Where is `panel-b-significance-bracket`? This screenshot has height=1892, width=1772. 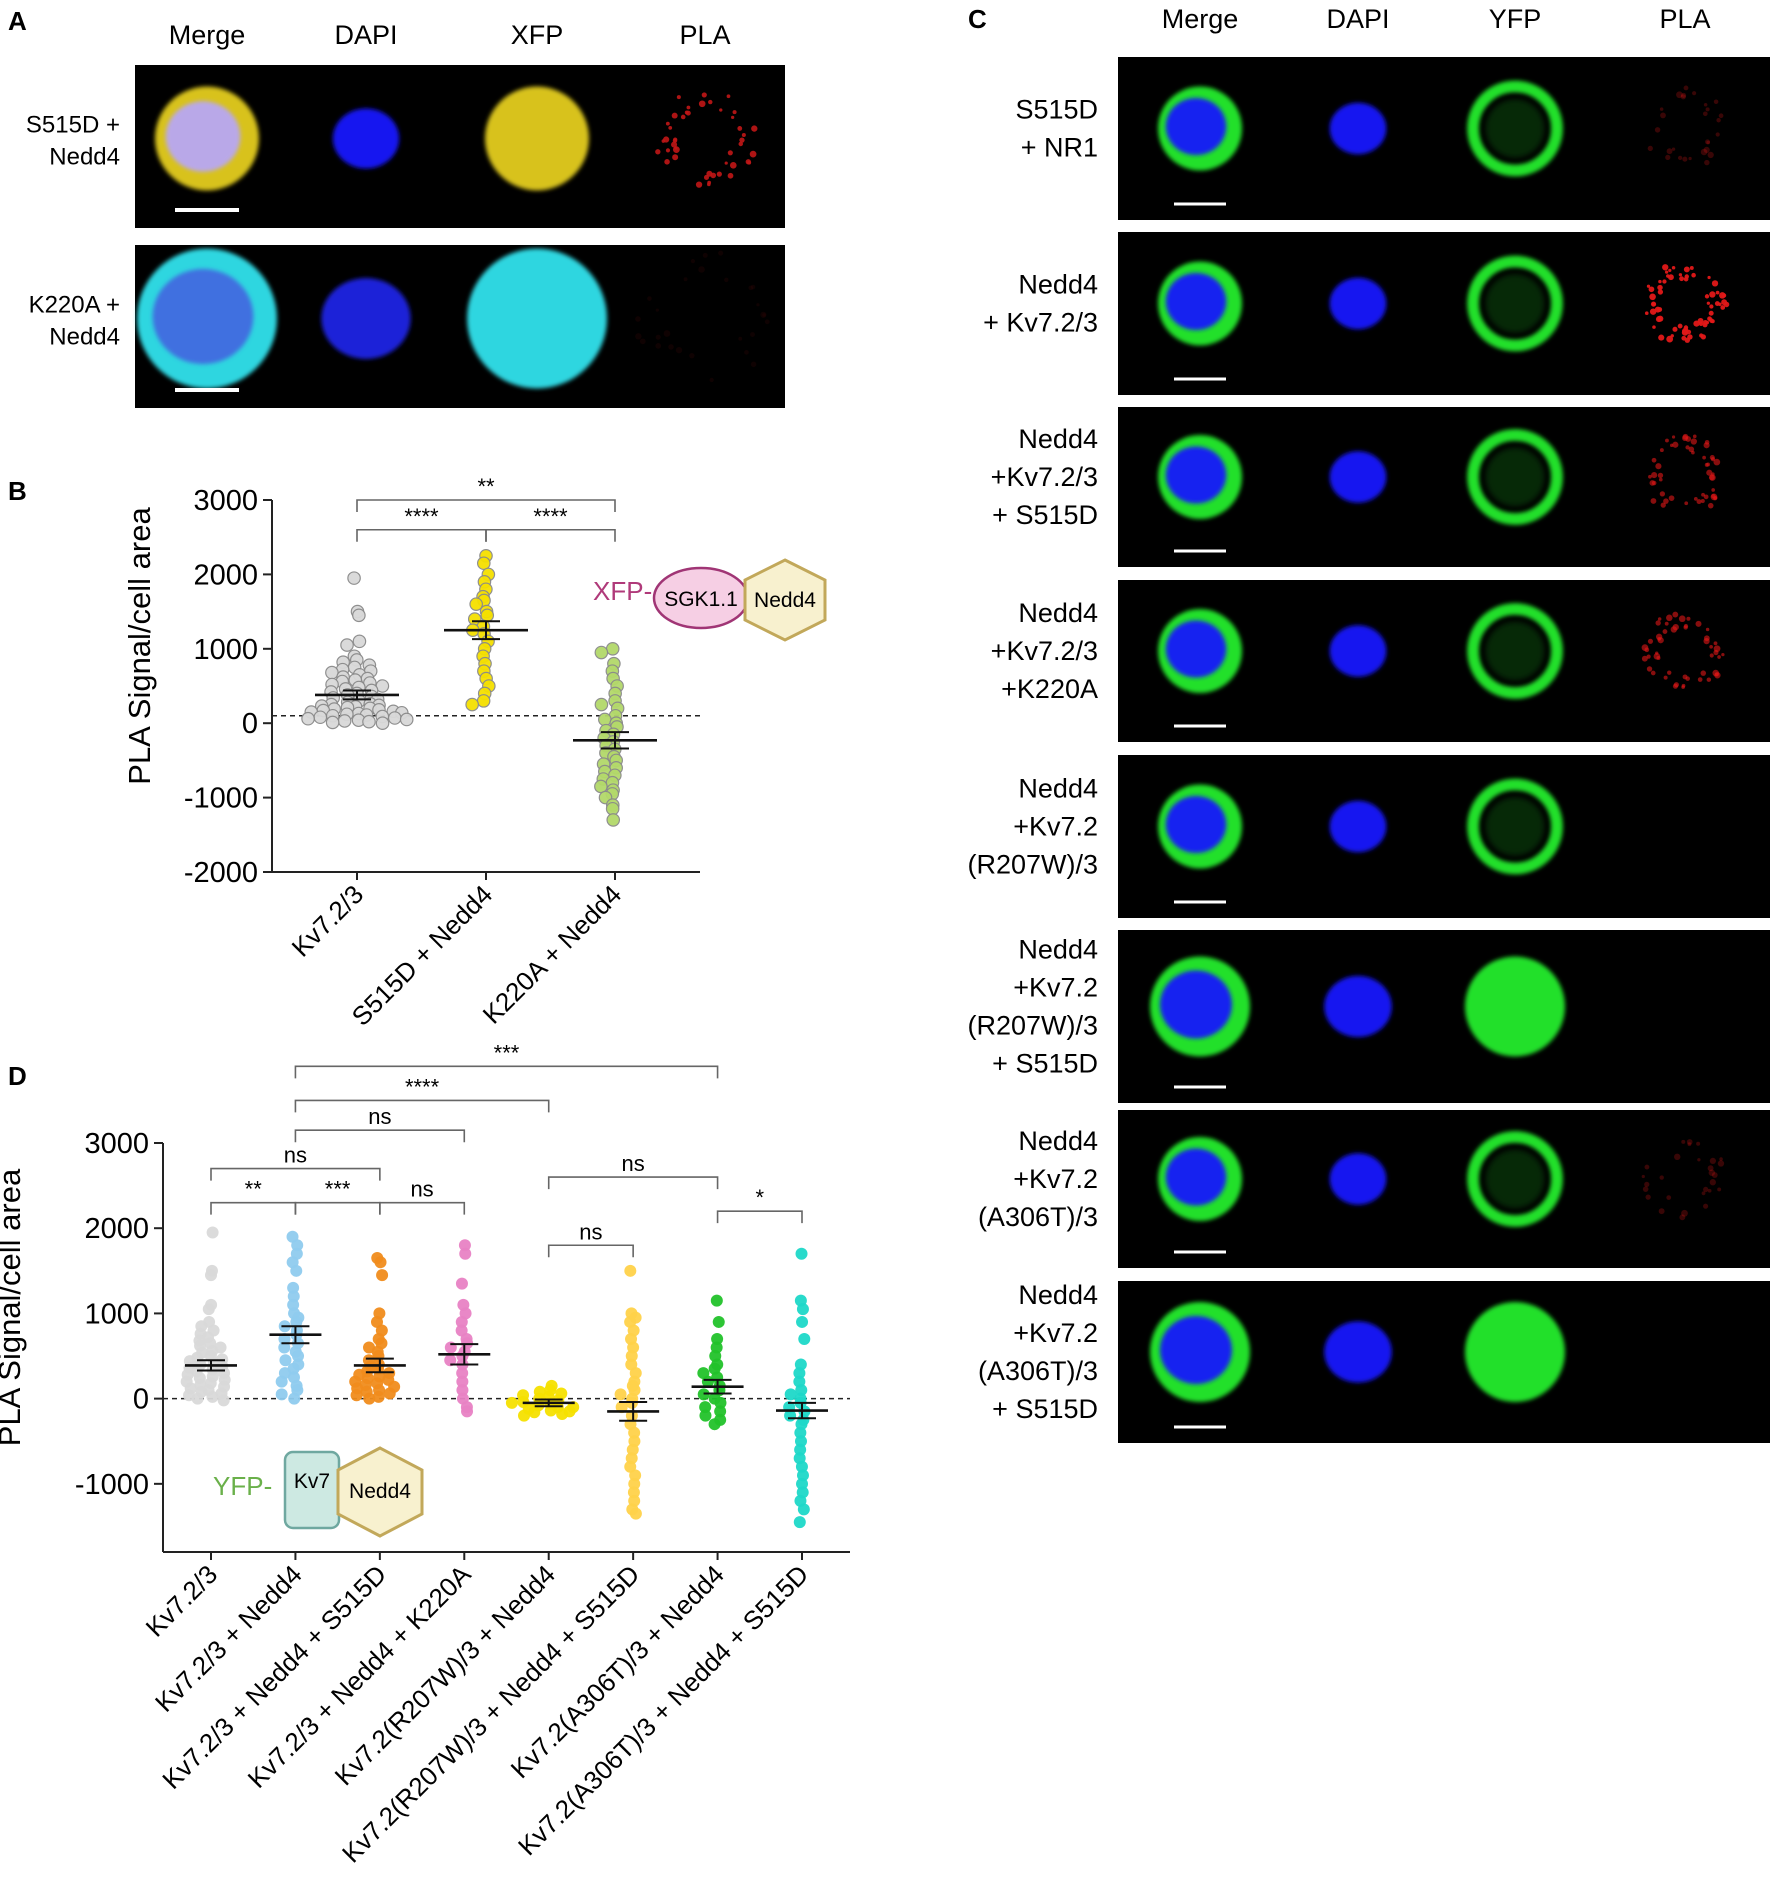 panel-b-significance-bracket is located at coordinates (486, 505).